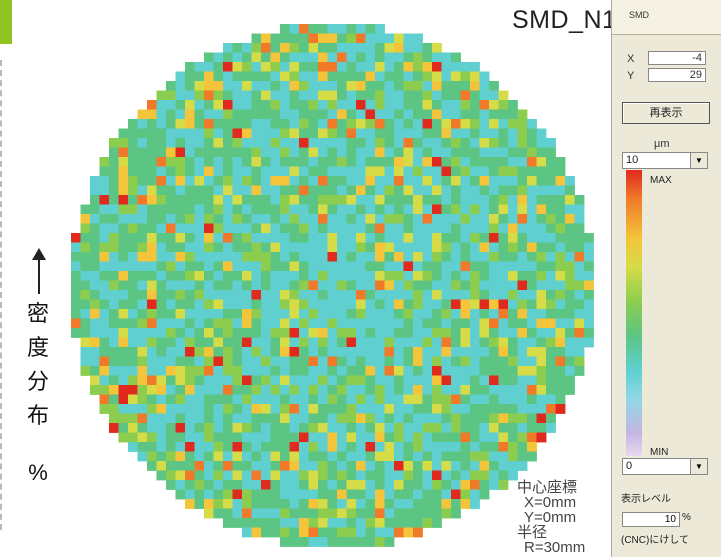 The height and width of the screenshot is (557, 721). Describe the element at coordinates (6, 22) in the screenshot. I see `accent-bar` at that location.